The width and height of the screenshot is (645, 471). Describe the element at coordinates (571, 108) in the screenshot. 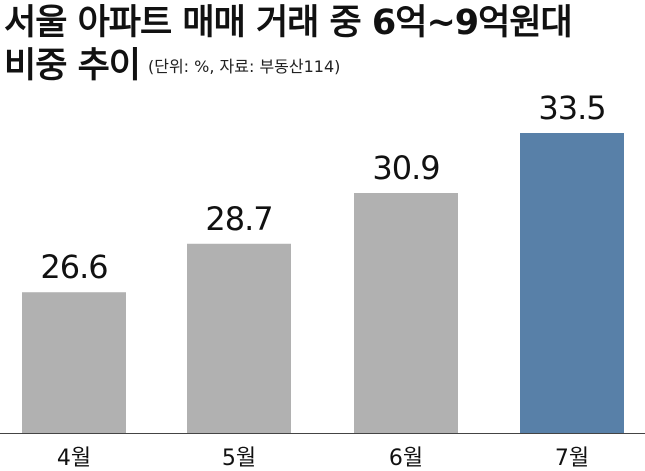

I see `value-label-4: 33.5` at that location.